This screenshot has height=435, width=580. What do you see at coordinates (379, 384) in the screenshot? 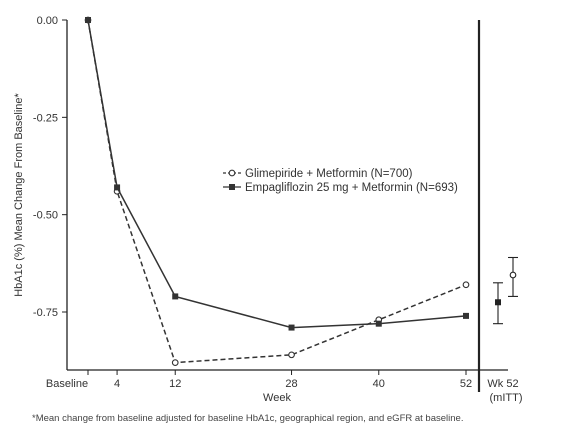
I see `x-tick-label: 40` at bounding box center [379, 384].